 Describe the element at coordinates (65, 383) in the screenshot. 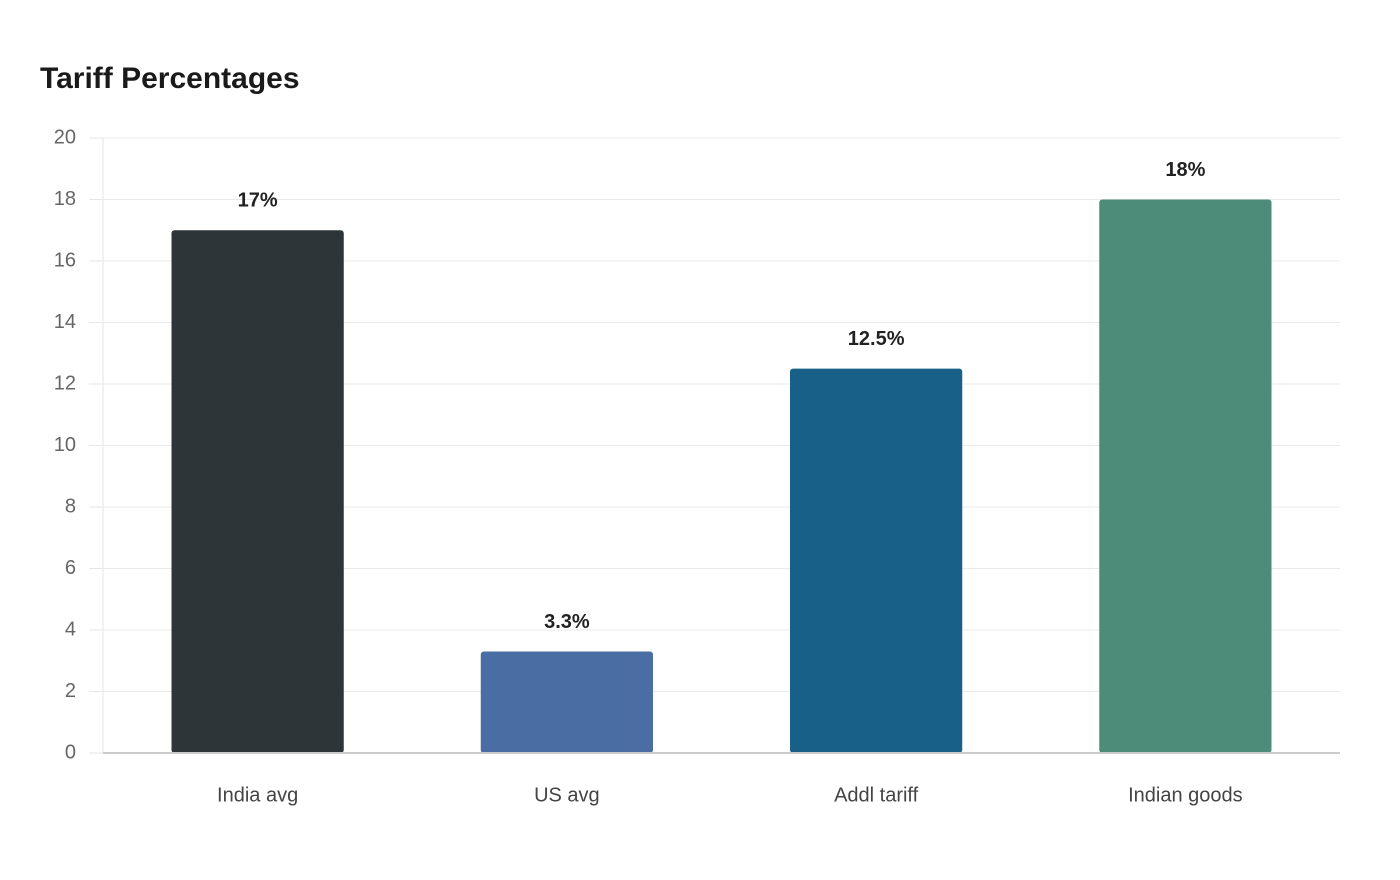

I see `y-tick-label: 12` at that location.